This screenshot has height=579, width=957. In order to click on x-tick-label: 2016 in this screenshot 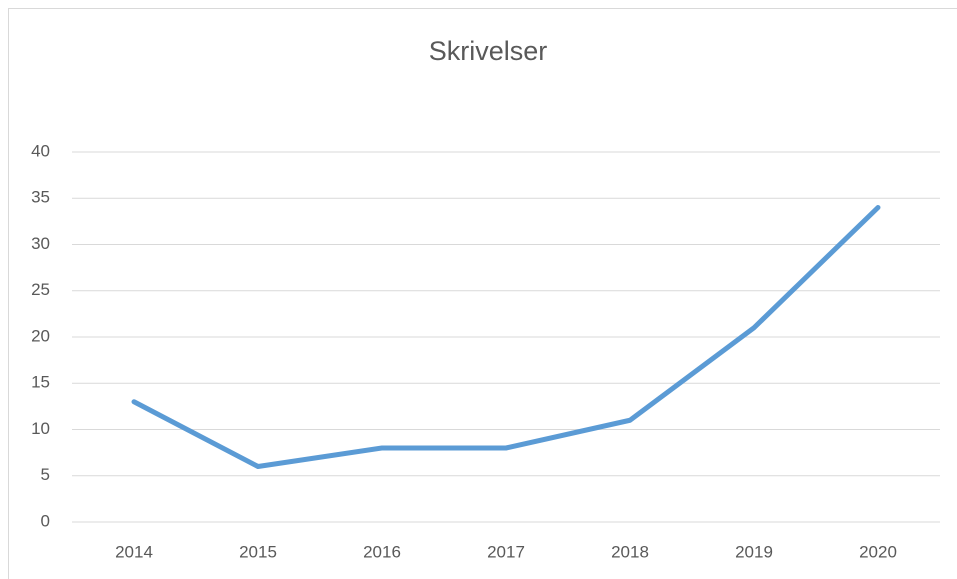, I will do `click(382, 551)`.